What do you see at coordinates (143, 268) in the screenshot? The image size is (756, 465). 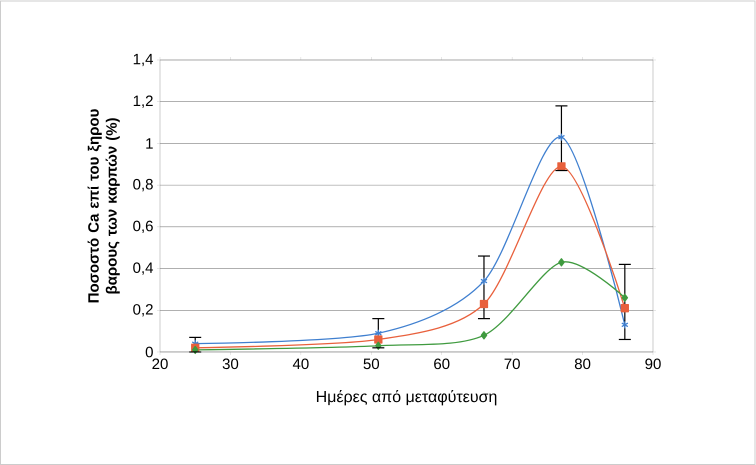 I see `y-tick-label: 0,4` at bounding box center [143, 268].